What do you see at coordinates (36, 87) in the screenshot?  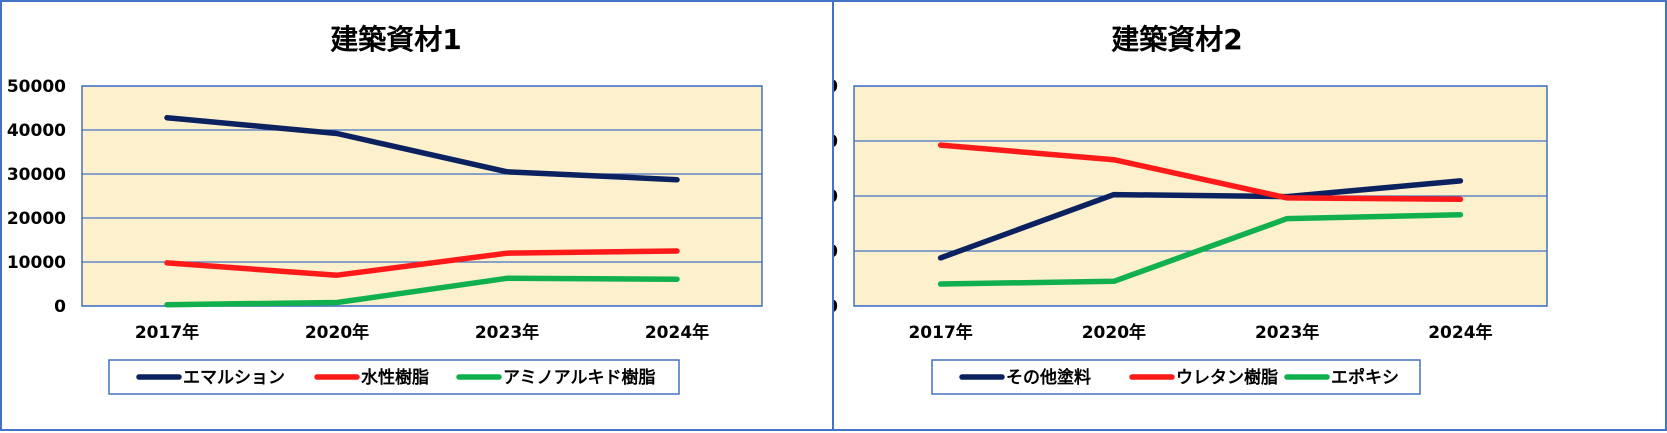 I see `y-tick-label: 50000` at bounding box center [36, 87].